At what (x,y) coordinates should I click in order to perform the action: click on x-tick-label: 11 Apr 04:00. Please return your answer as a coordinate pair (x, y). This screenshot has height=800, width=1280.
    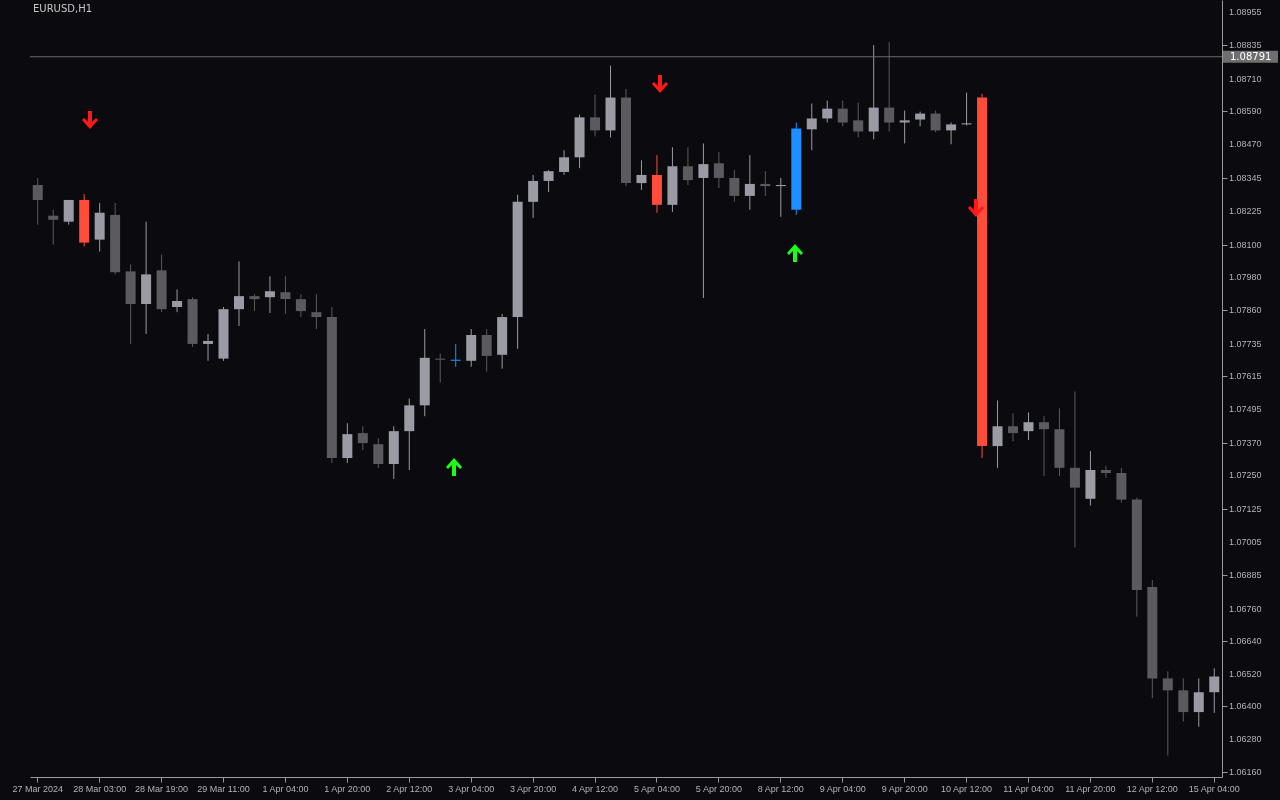
    Looking at the image, I should click on (1028, 788).